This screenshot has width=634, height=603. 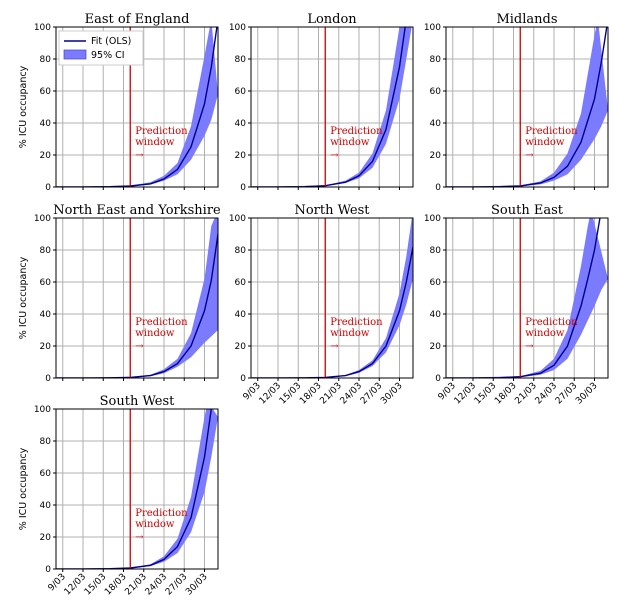 I want to click on panel-title: North East and Yorkshire, so click(x=137, y=210).